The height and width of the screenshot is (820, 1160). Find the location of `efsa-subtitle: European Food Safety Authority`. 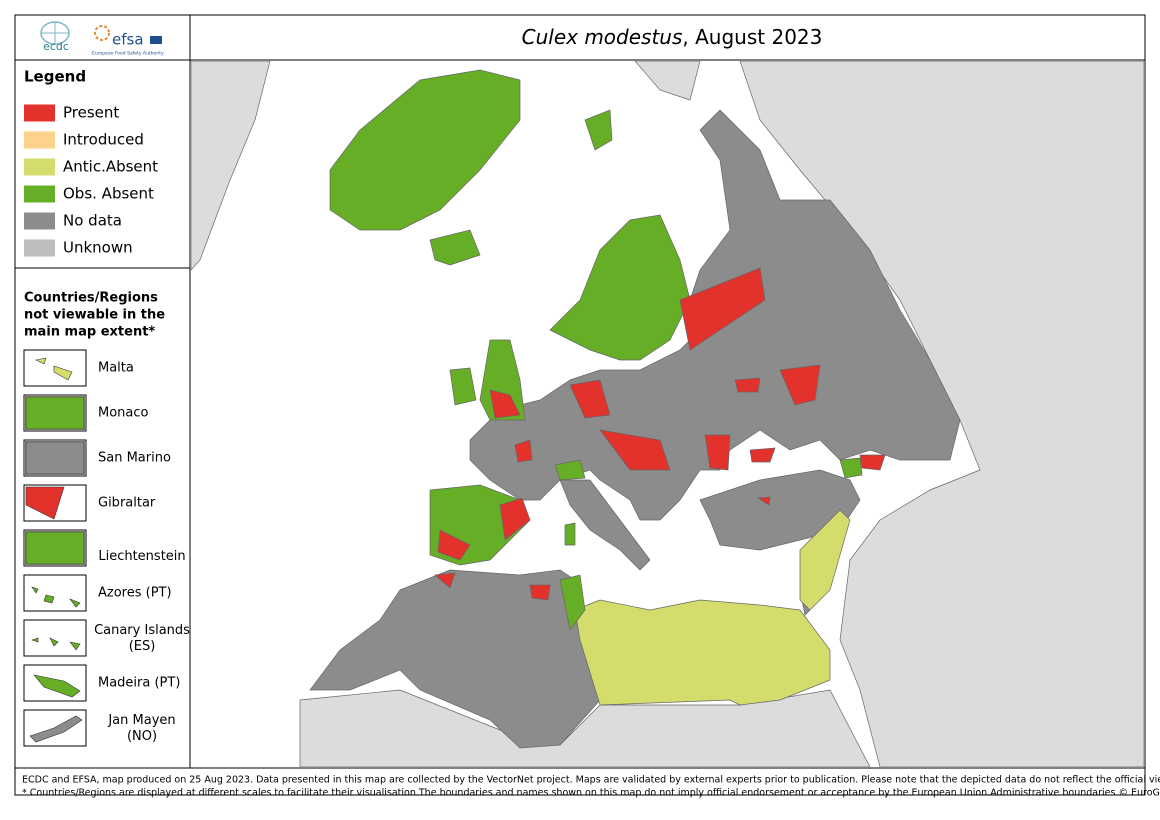

efsa-subtitle: European Food Safety Authority is located at coordinates (128, 54).